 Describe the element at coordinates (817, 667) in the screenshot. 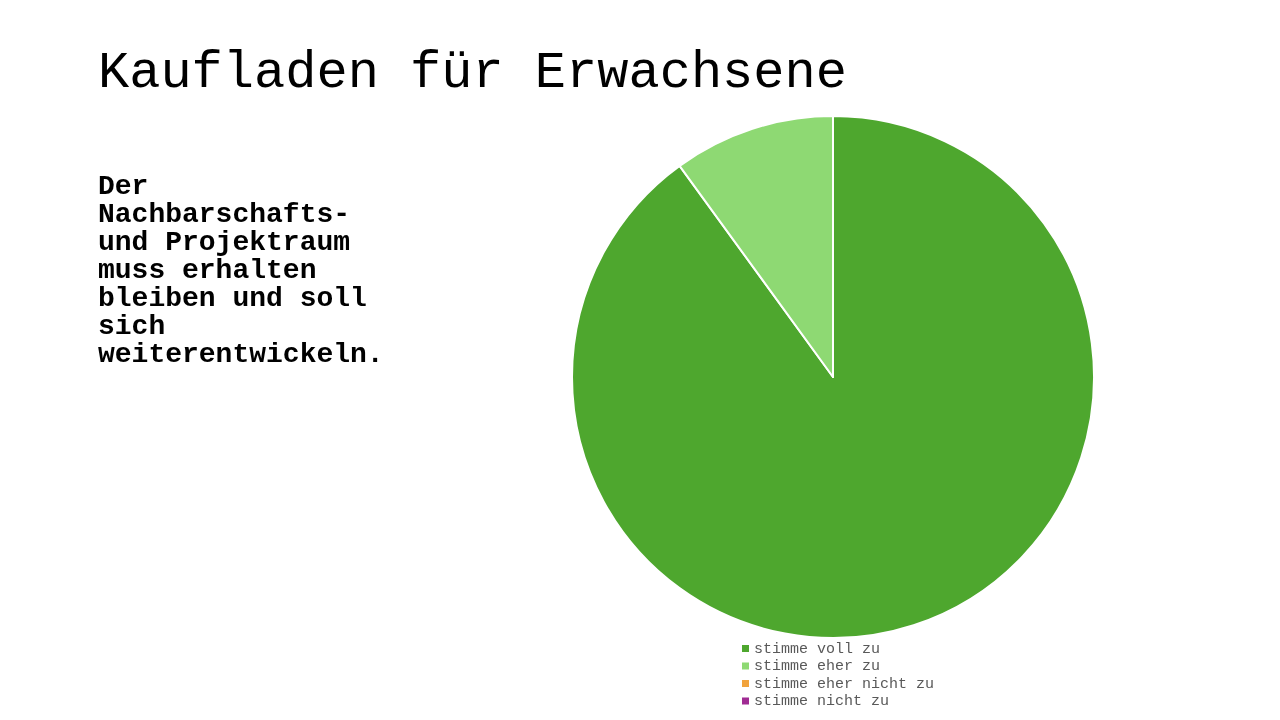

I see `legend-label: stimme eher zu` at that location.